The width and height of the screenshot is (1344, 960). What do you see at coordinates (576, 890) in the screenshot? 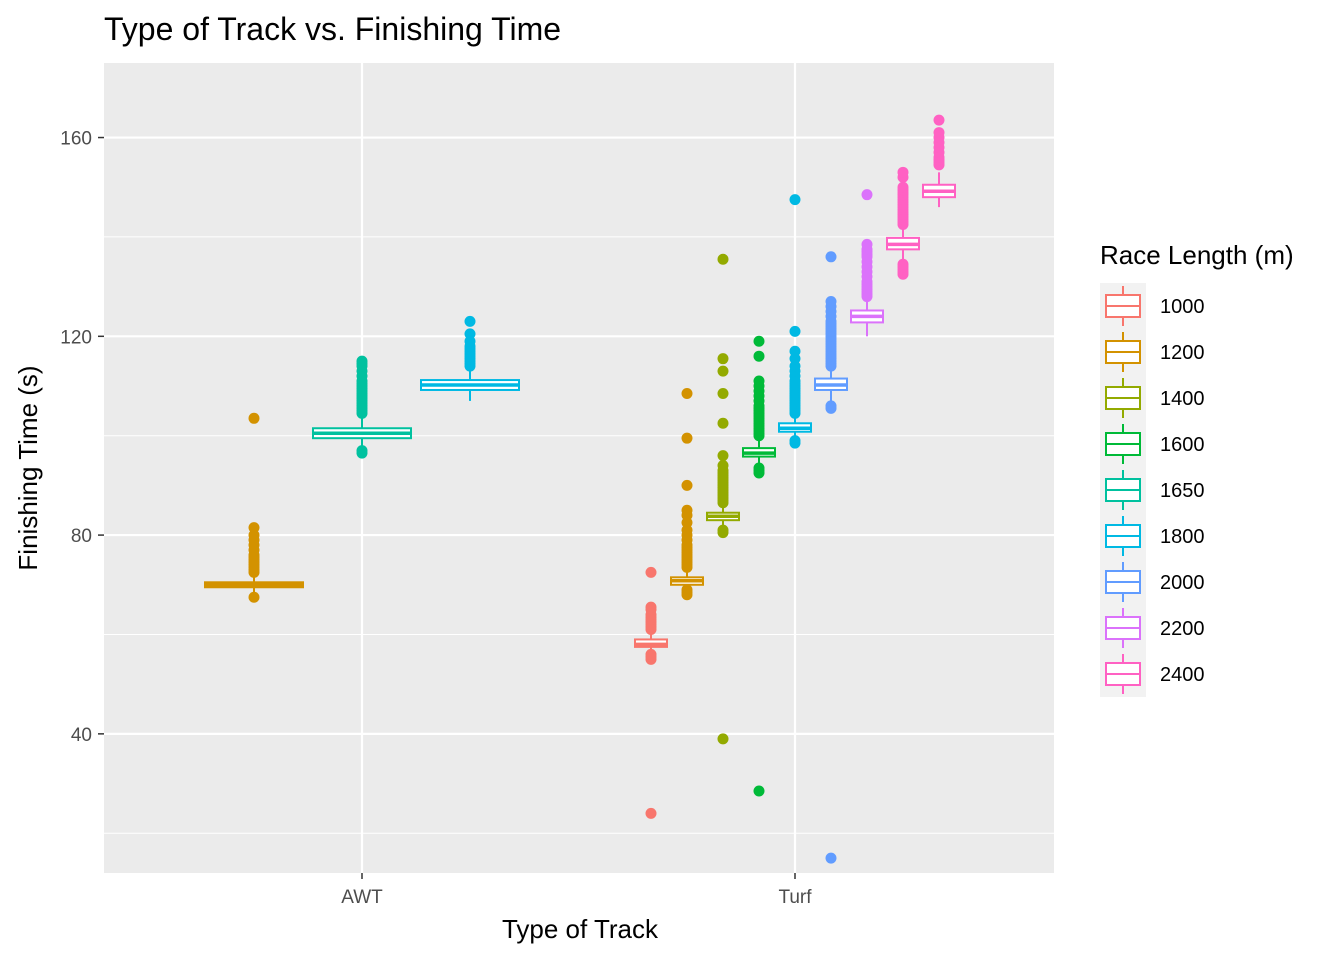
I see `x-axis: AWT Turf` at bounding box center [576, 890].